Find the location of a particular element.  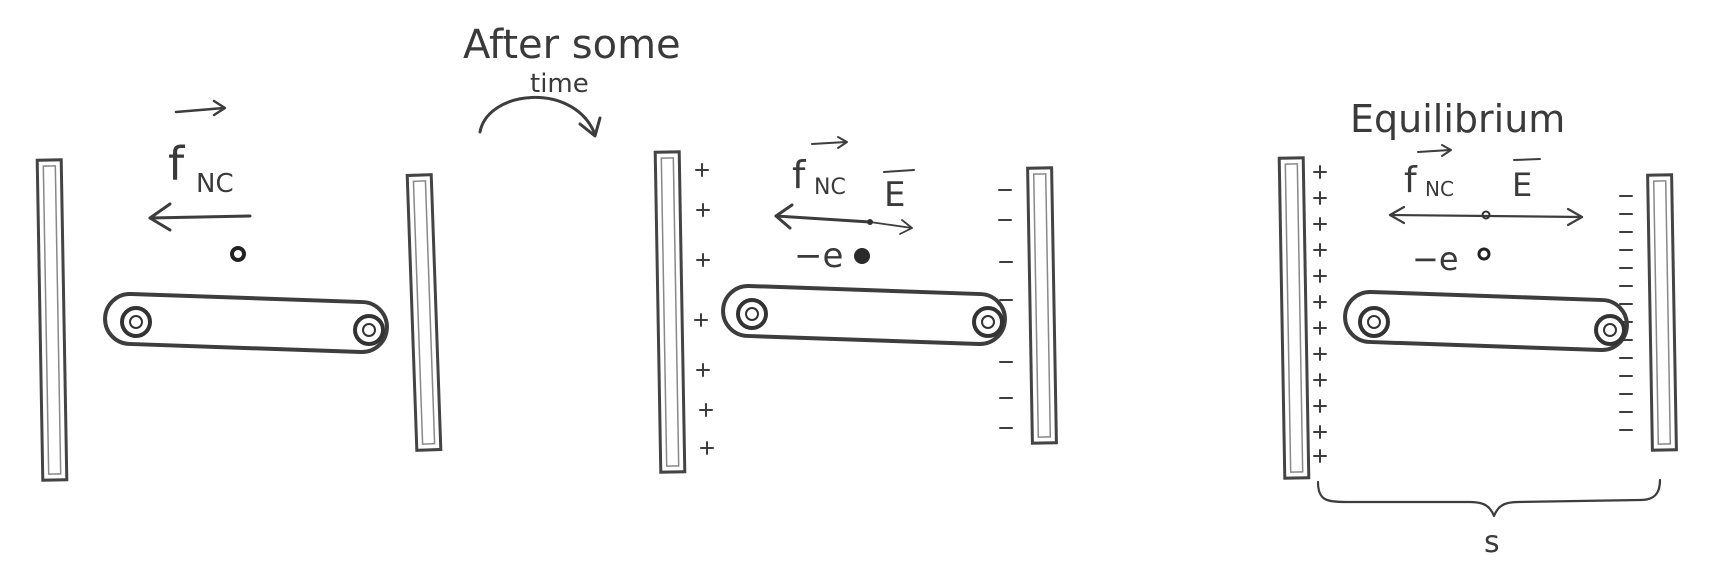

equilibrium-title: Equilibrium is located at coordinates (1457, 119).